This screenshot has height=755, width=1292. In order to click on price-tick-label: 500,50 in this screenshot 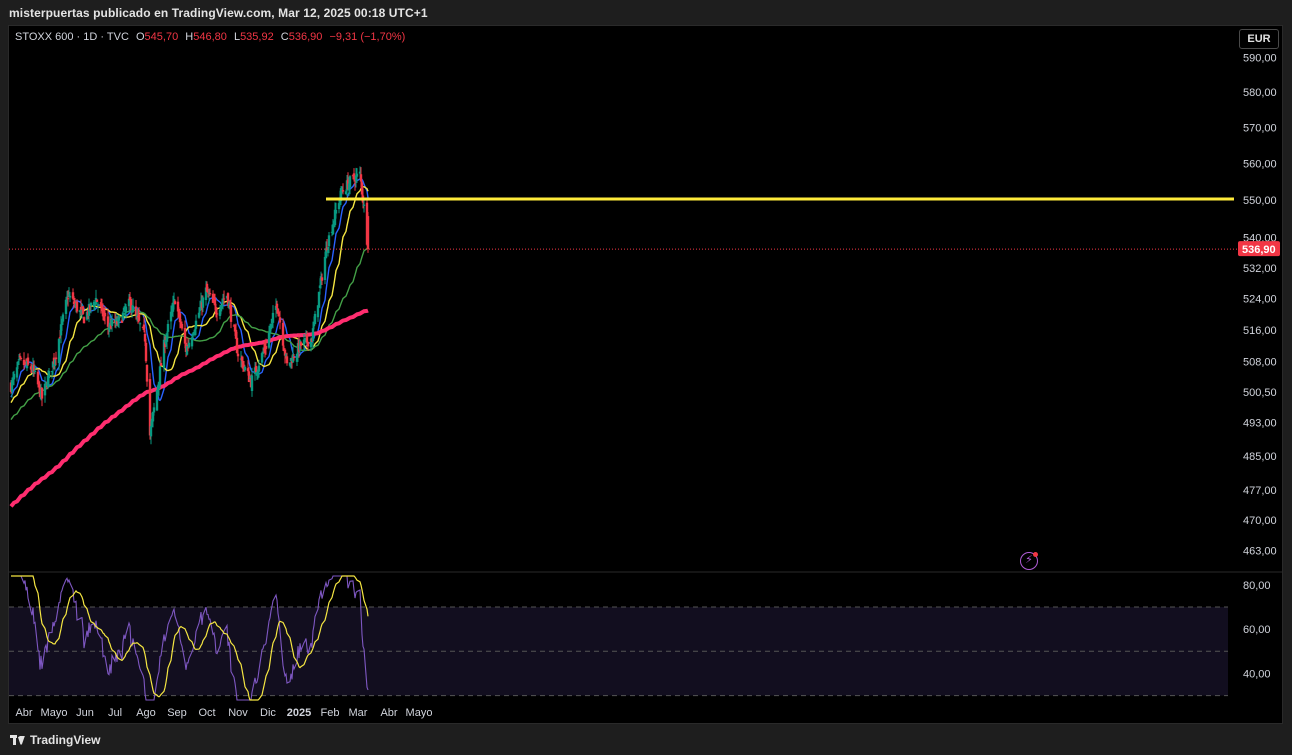, I will do `click(1260, 393)`.